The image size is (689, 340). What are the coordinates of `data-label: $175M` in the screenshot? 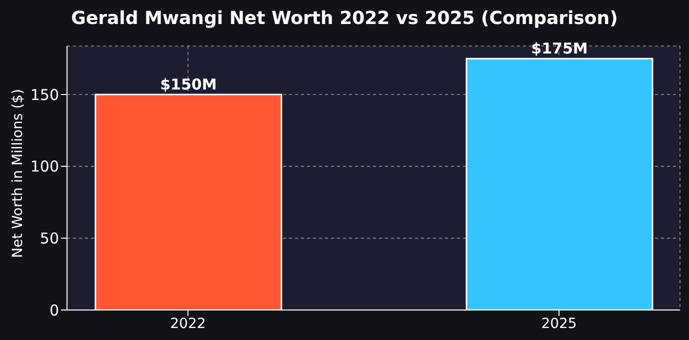 It's located at (559, 49).